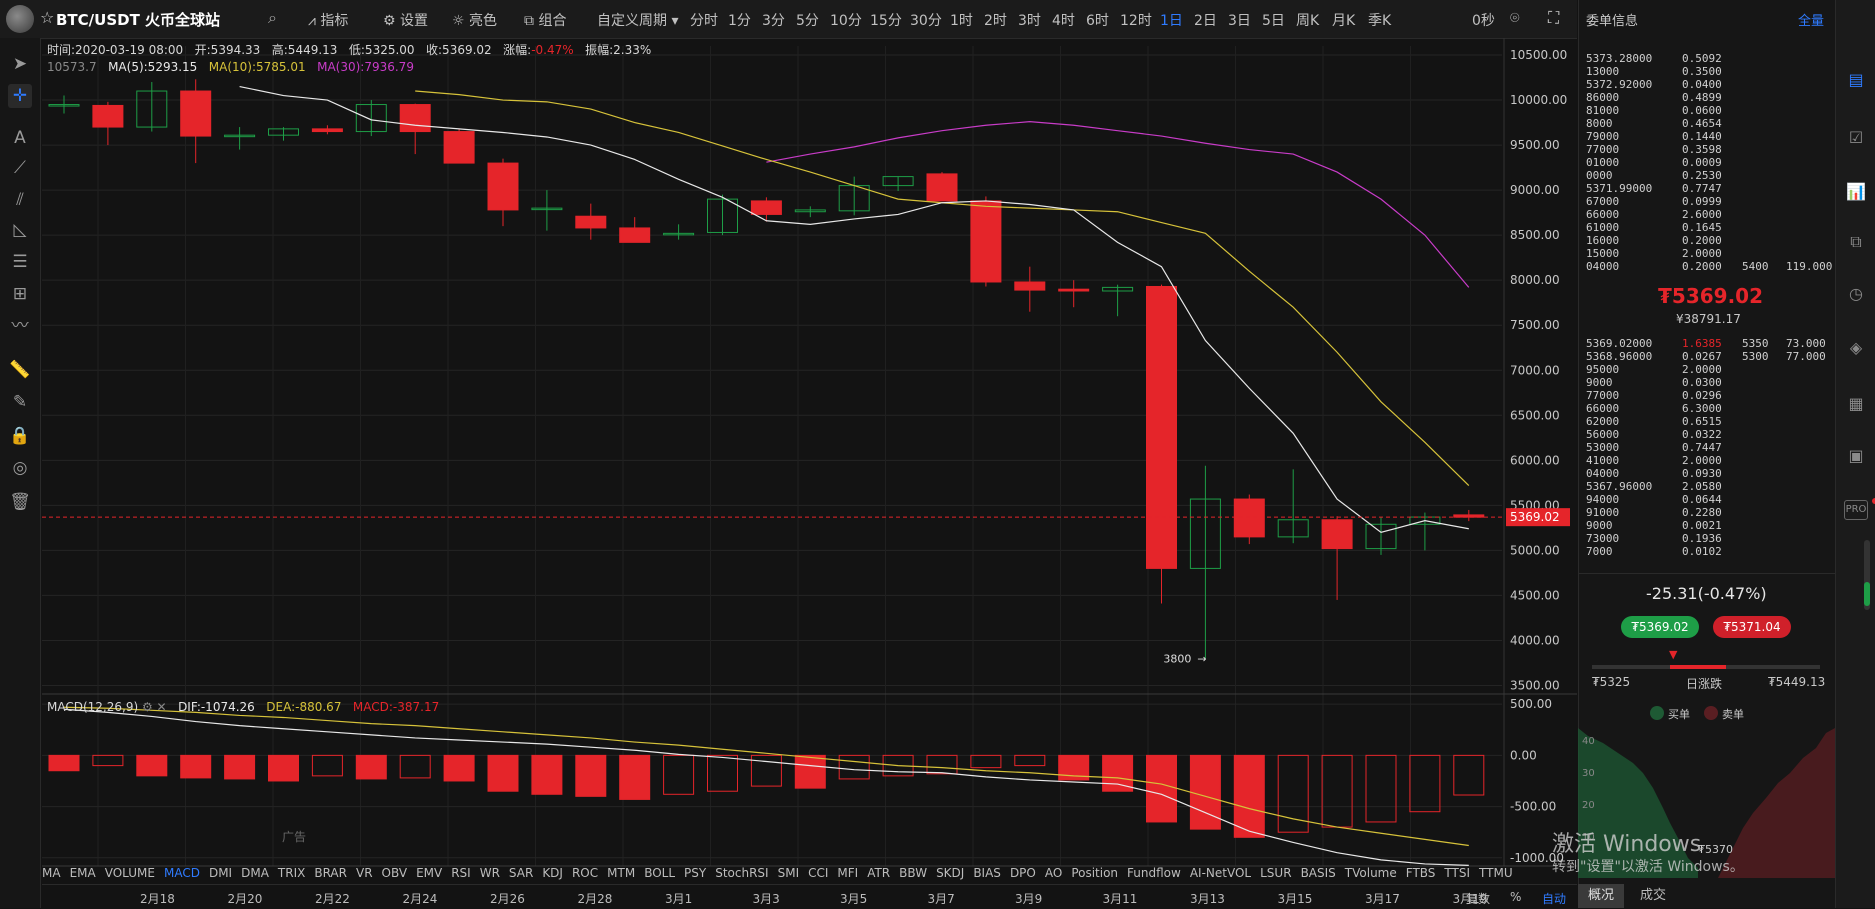 The height and width of the screenshot is (909, 1875). What do you see at coordinates (474, 20) in the screenshot?
I see `light-theme-button: ☼ 亮色` at bounding box center [474, 20].